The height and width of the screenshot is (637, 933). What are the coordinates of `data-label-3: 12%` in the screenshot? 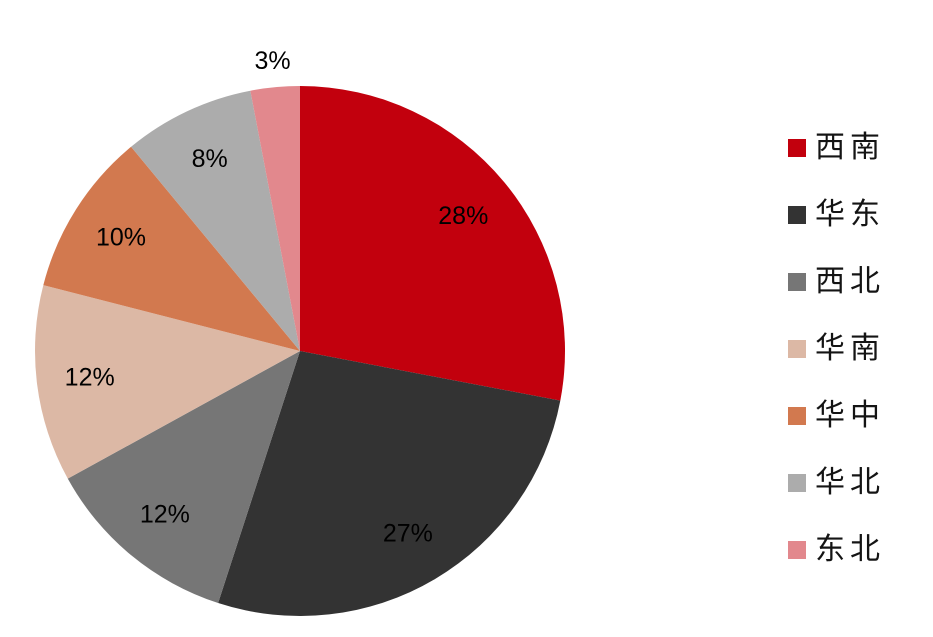 It's located at (90, 378).